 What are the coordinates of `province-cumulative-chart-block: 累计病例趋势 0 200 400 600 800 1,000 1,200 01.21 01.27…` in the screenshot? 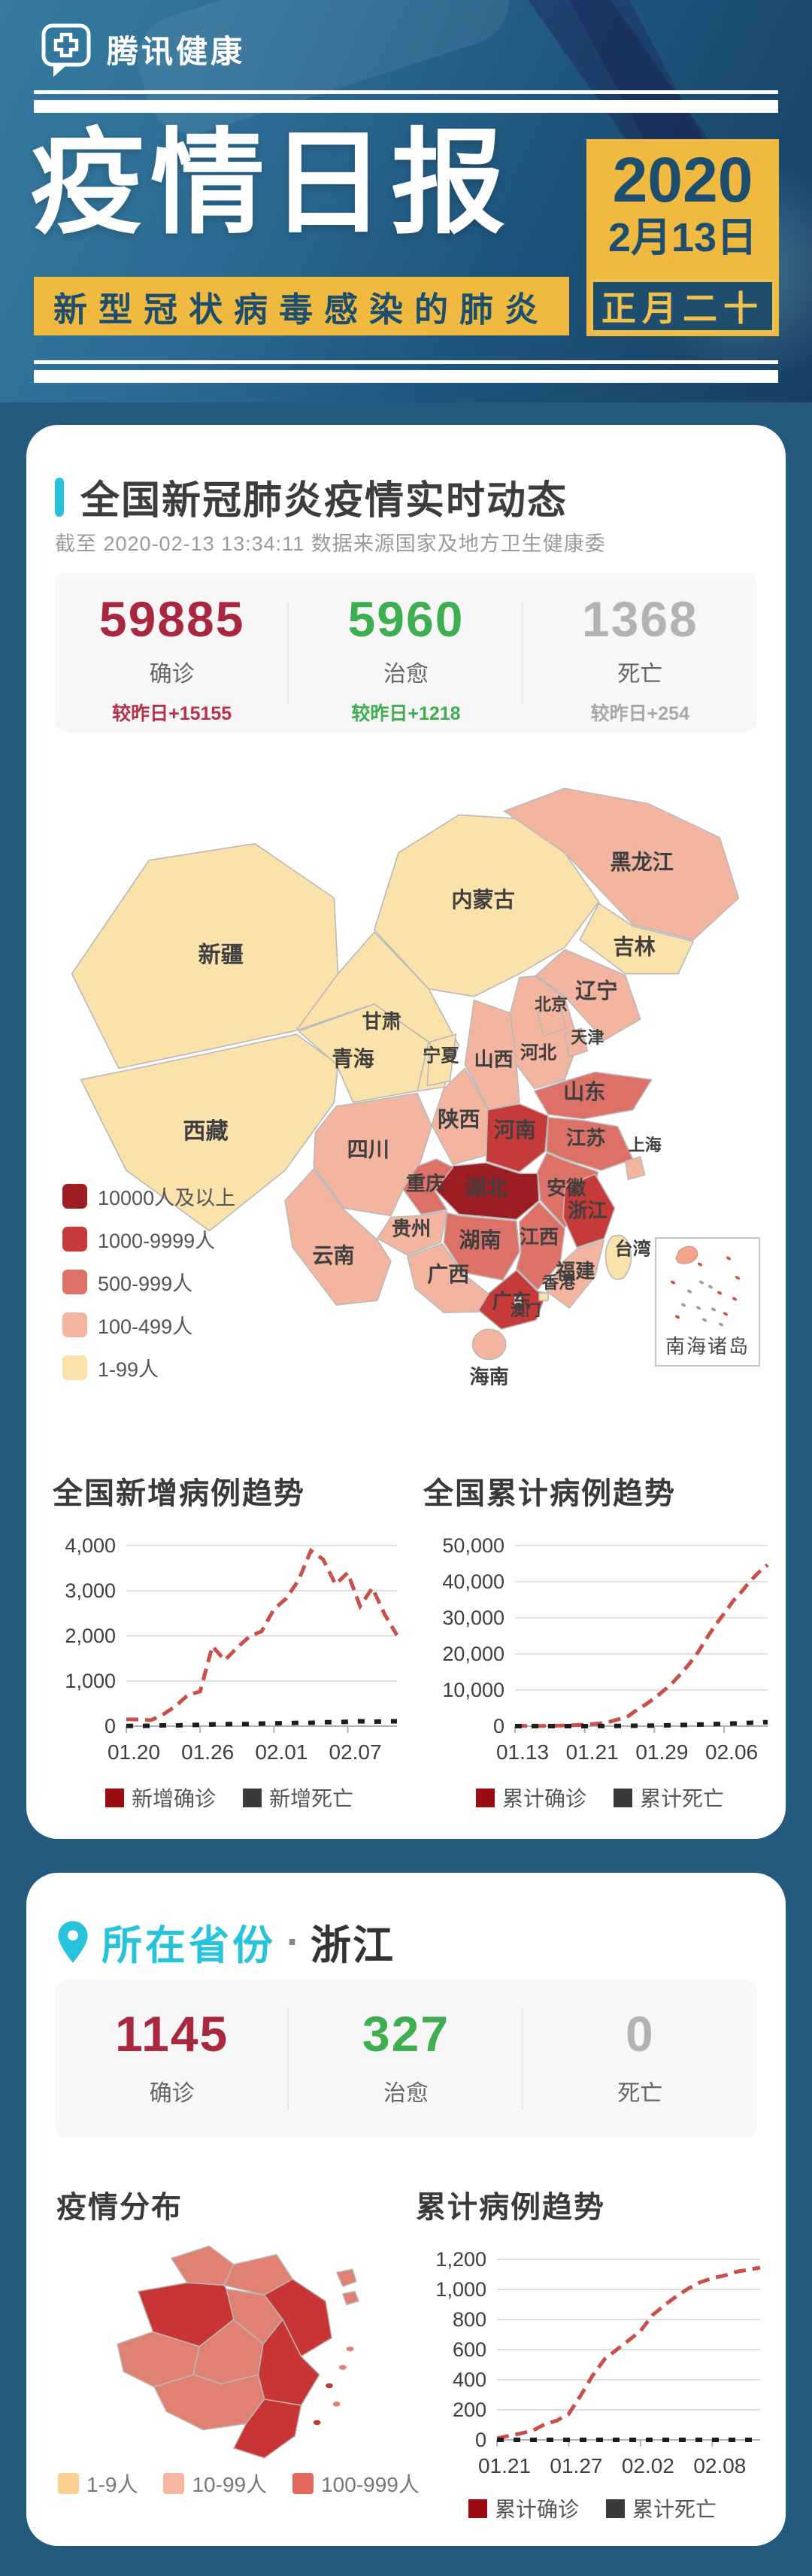 It's located at (592, 2353).